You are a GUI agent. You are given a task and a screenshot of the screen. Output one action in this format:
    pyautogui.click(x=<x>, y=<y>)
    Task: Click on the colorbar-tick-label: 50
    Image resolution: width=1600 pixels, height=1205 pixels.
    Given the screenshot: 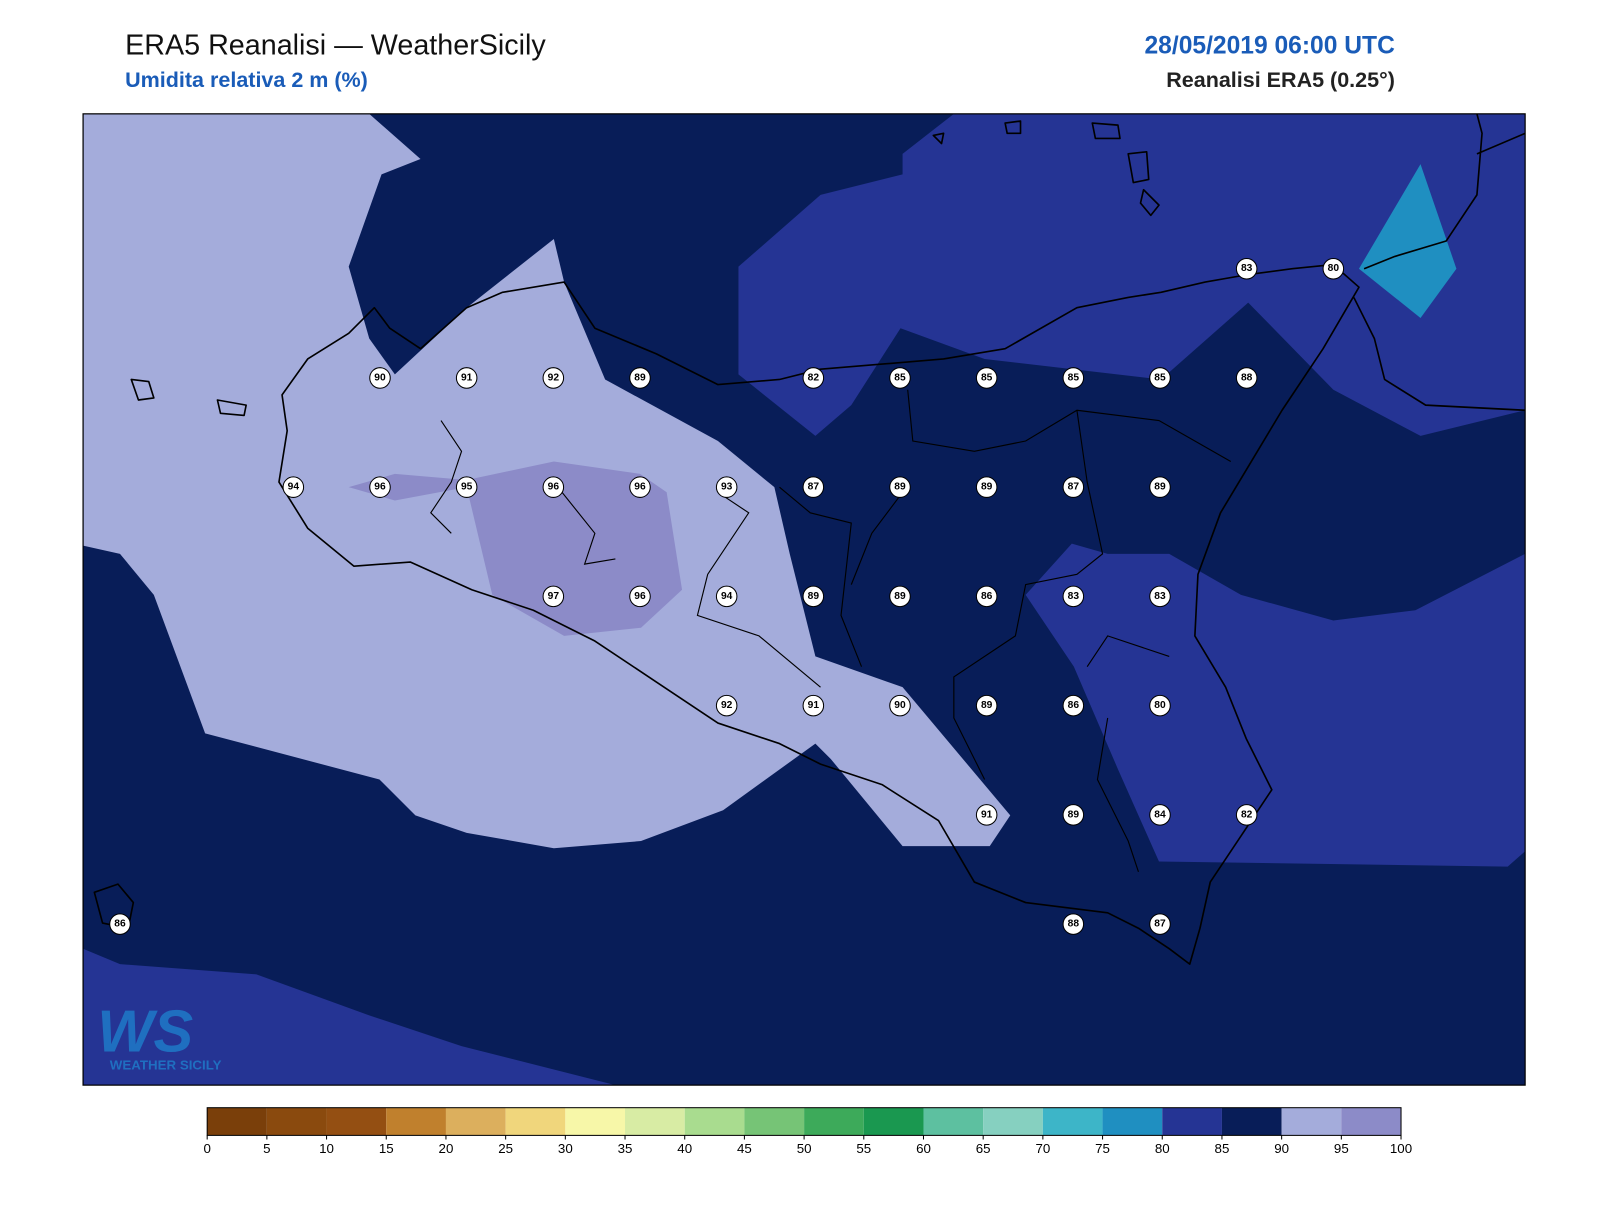 What is the action you would take?
    pyautogui.click(x=804, y=1148)
    